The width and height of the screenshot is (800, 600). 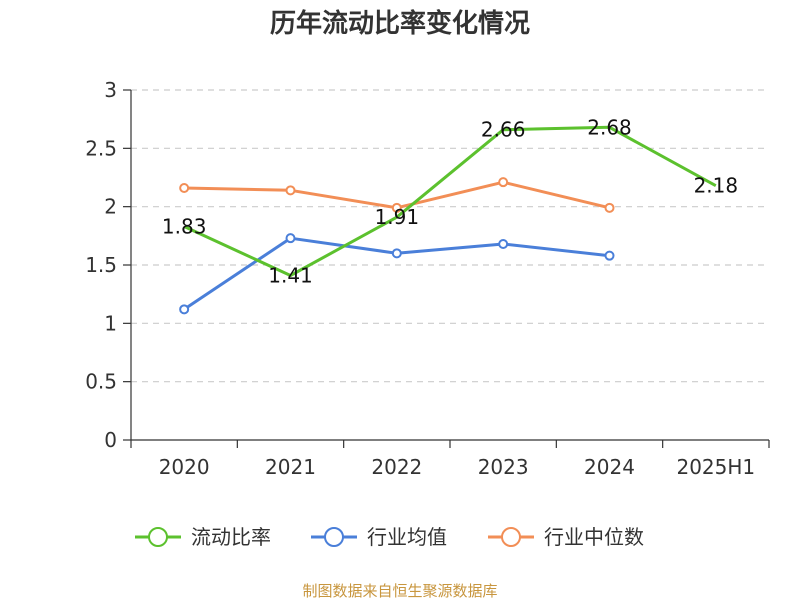 What do you see at coordinates (110, 207) in the screenshot?
I see `y-tick-label: 2` at bounding box center [110, 207].